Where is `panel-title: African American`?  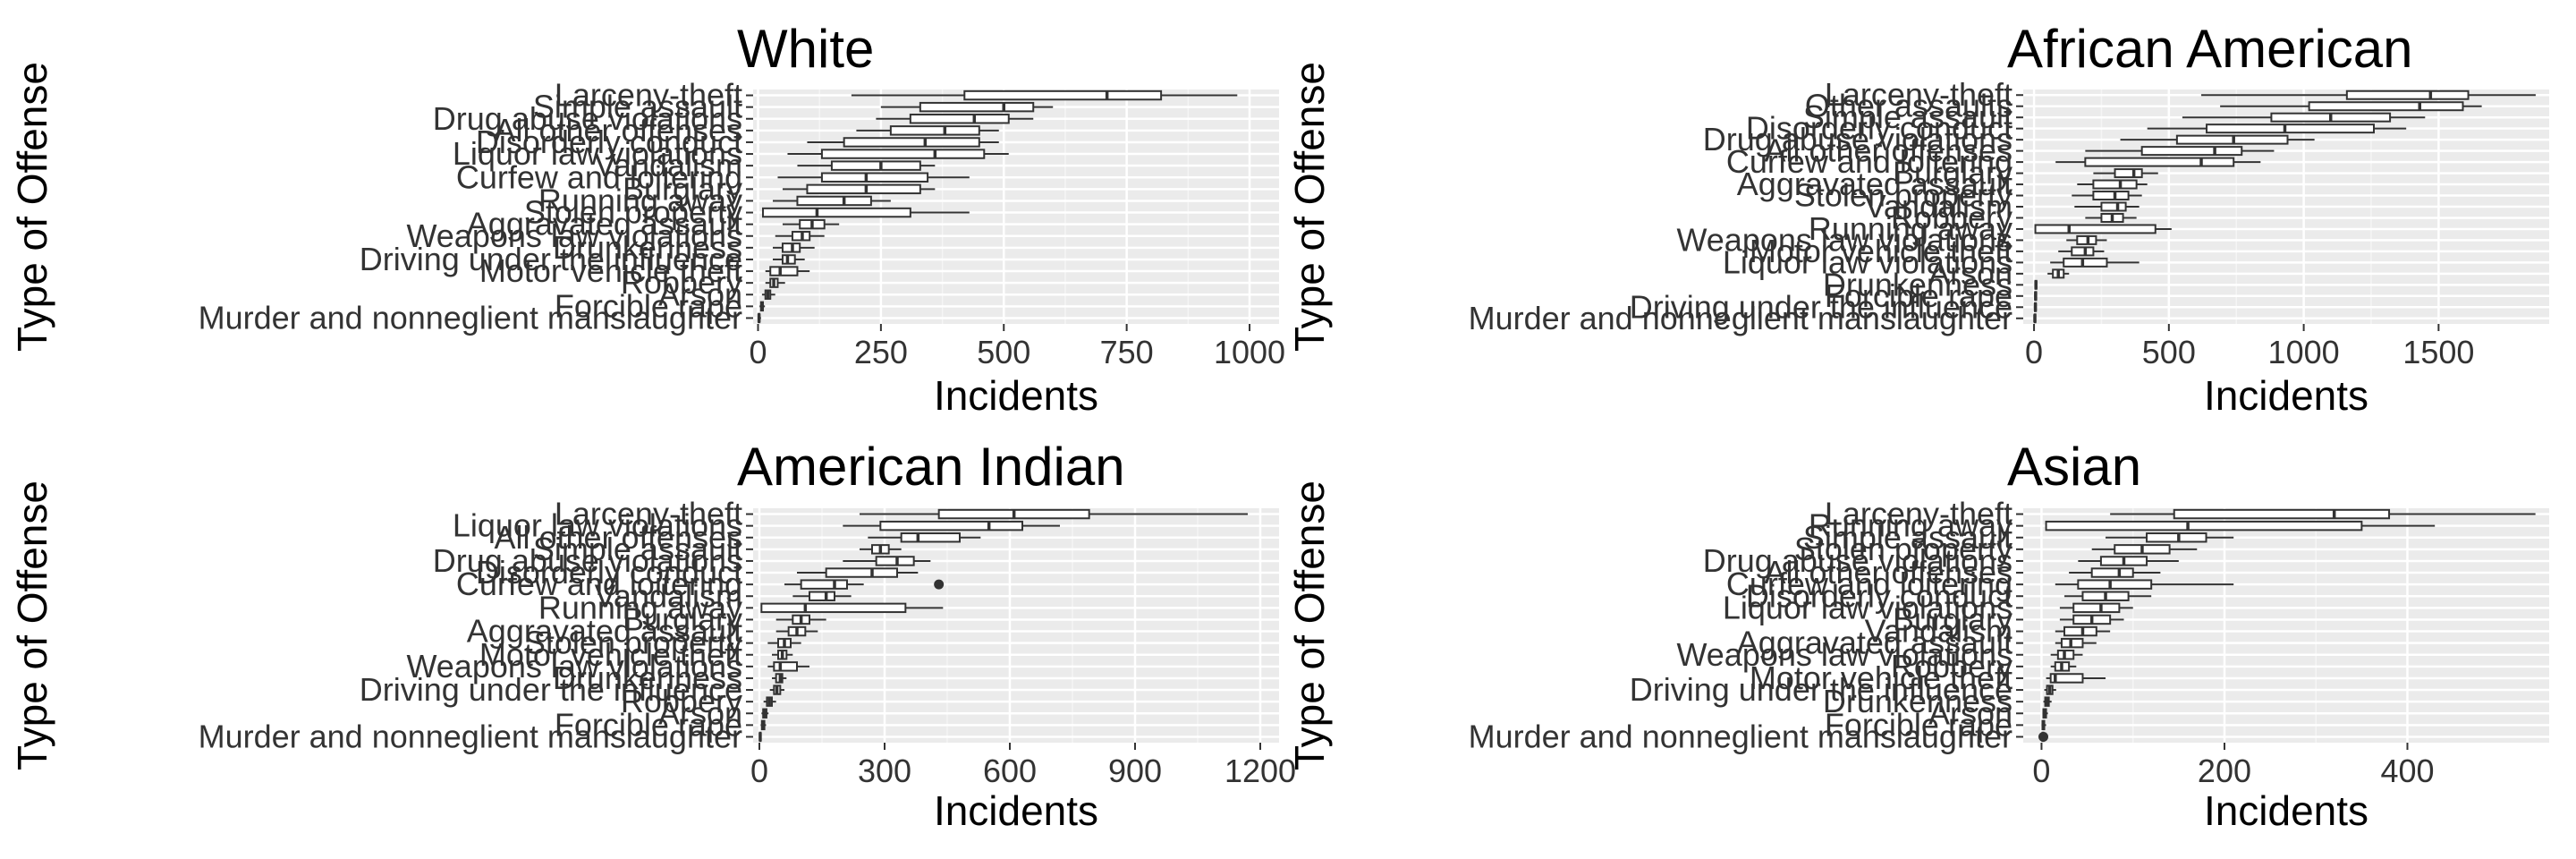 panel-title: African American is located at coordinates (2210, 49).